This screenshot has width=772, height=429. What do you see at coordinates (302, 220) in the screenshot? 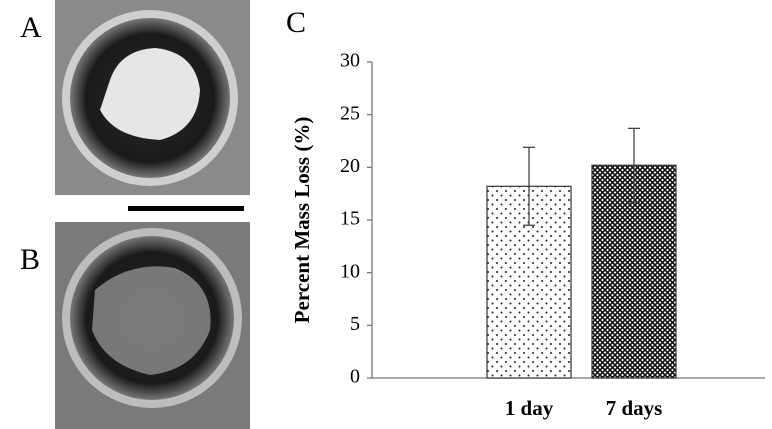
I see `y-axis-label: Percent Mass Loss (%)` at bounding box center [302, 220].